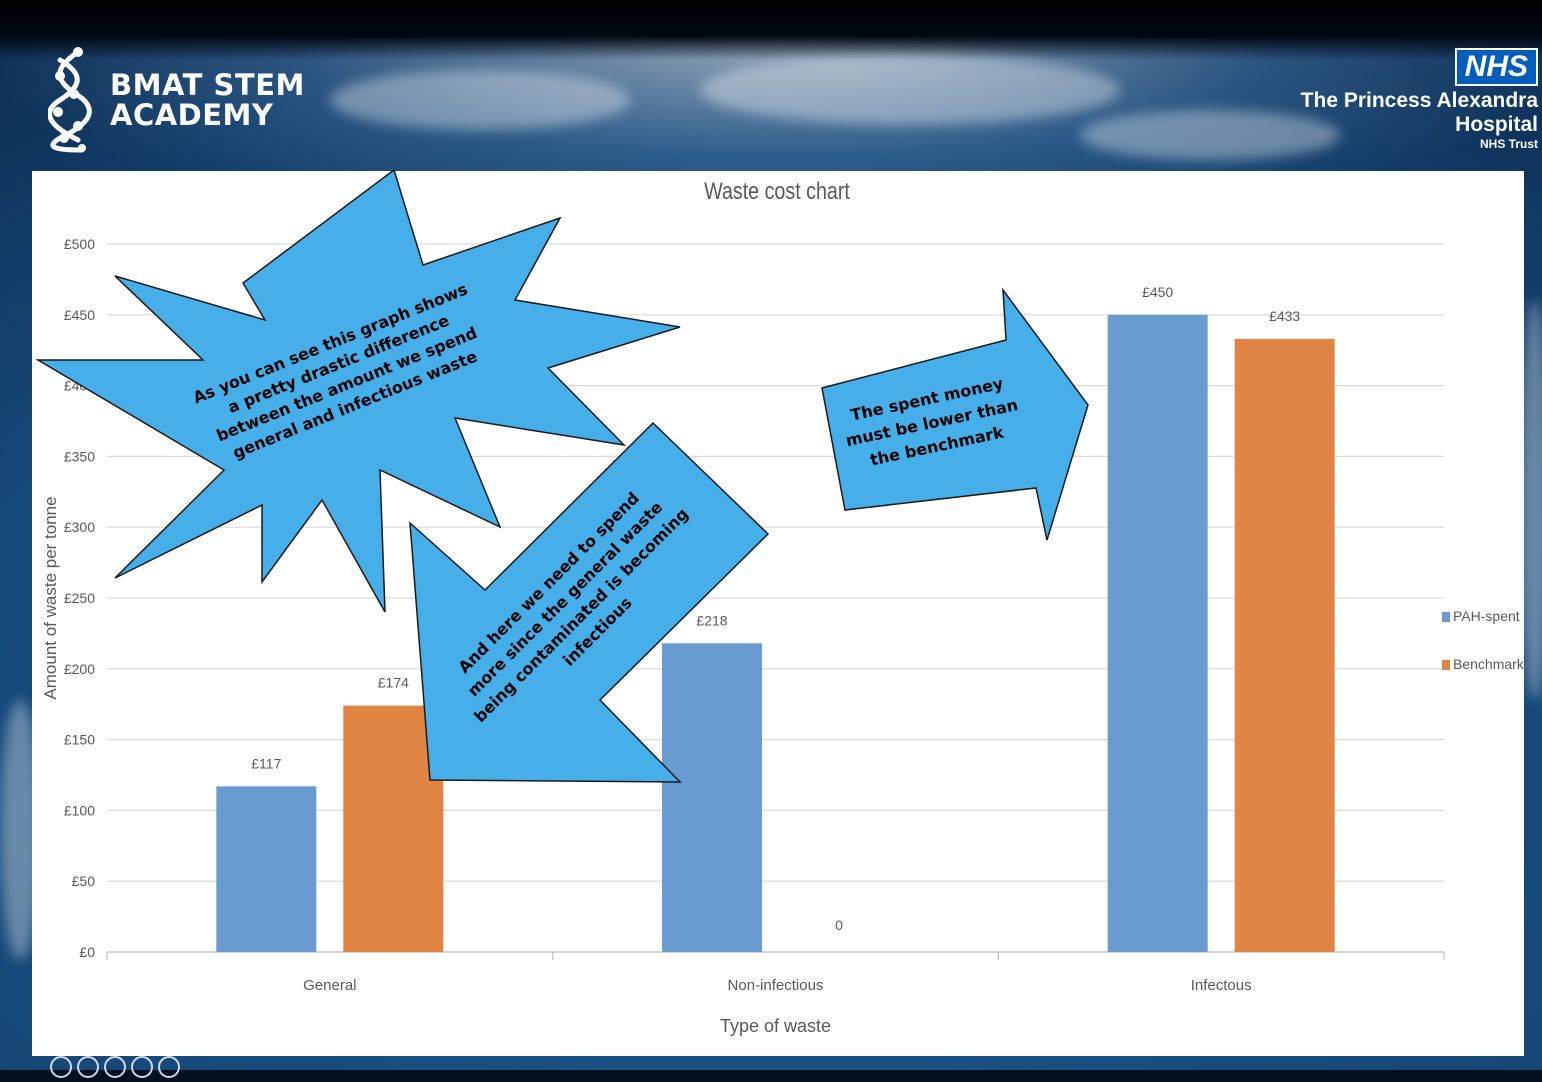 This screenshot has height=1082, width=1542. What do you see at coordinates (1496, 67) in the screenshot?
I see `nhs-badge: NHS` at bounding box center [1496, 67].